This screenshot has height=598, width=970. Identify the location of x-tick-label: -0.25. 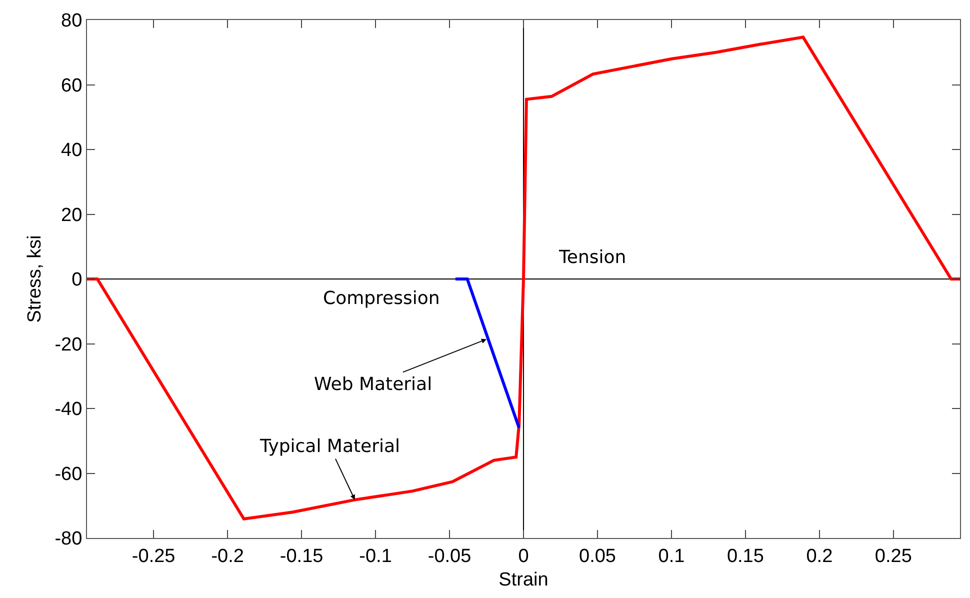
(154, 556).